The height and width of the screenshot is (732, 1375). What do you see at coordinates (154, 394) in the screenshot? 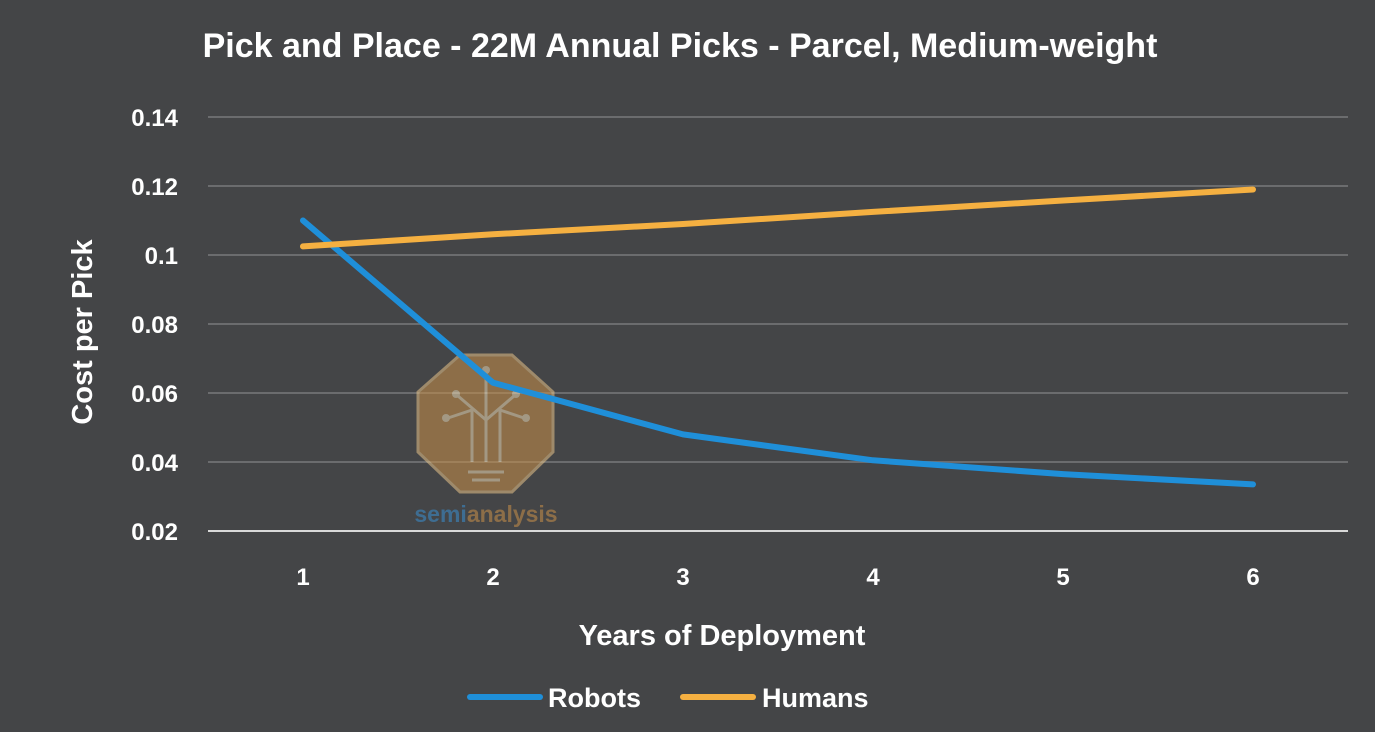
I see `y-tick-label: 0.06` at bounding box center [154, 394].